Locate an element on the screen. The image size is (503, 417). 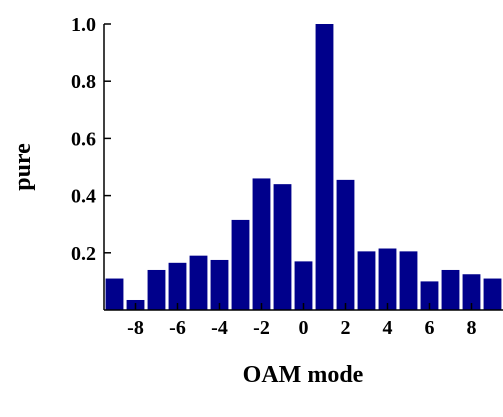
bar-mode--7 is located at coordinates (156, 289).